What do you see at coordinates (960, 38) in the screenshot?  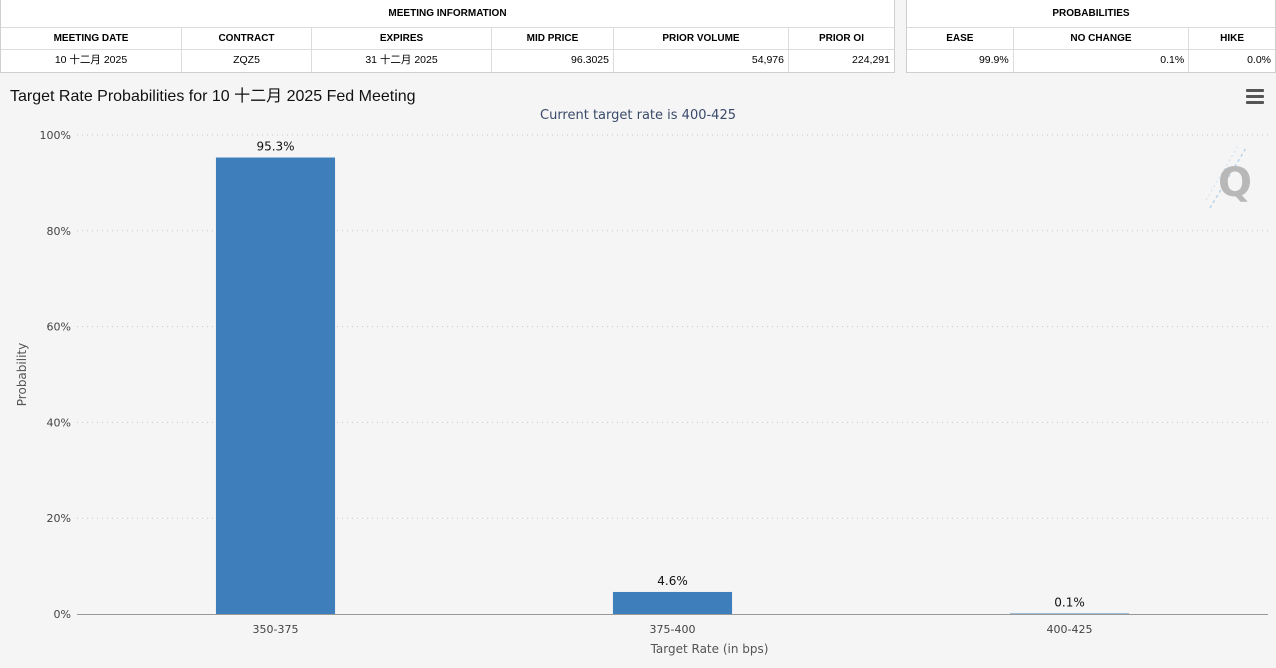 I see `header-ease: EASE` at bounding box center [960, 38].